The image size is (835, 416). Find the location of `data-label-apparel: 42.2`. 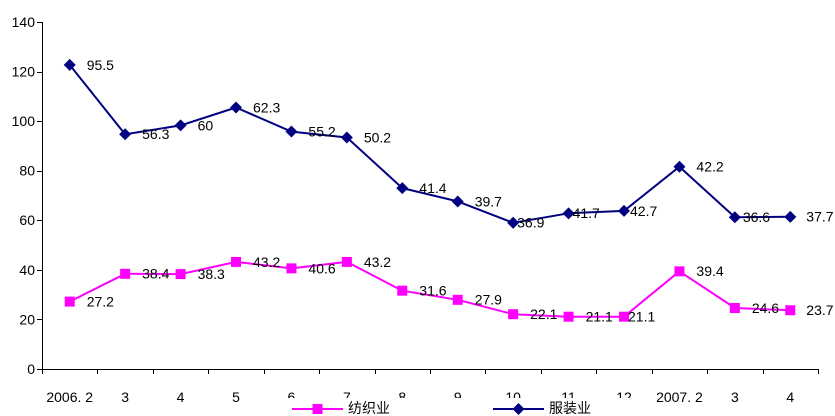

data-label-apparel: 42.2 is located at coordinates (709, 167).